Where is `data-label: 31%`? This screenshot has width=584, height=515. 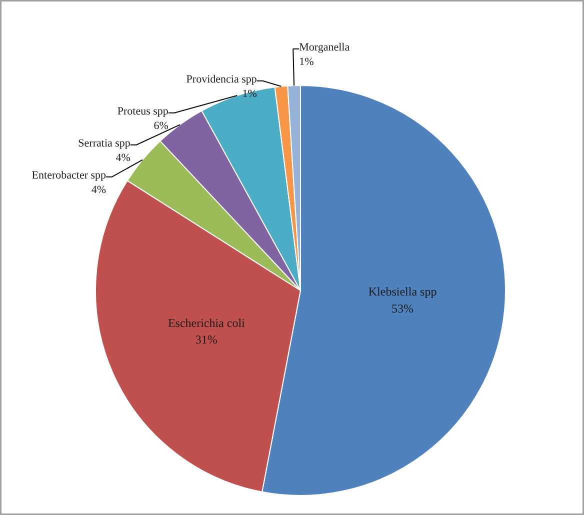 data-label: 31% is located at coordinates (206, 339).